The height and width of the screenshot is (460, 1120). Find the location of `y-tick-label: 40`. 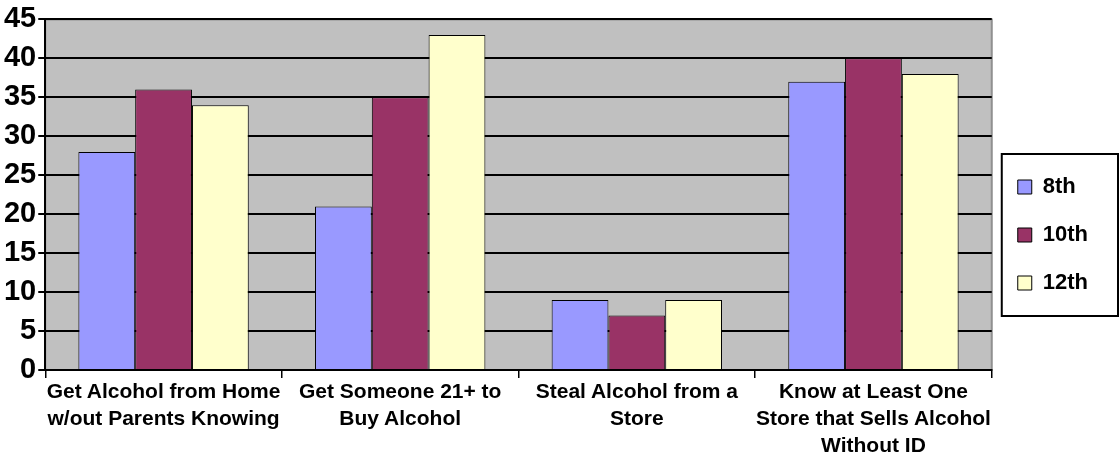

y-tick-label: 40 is located at coordinates (20, 56).